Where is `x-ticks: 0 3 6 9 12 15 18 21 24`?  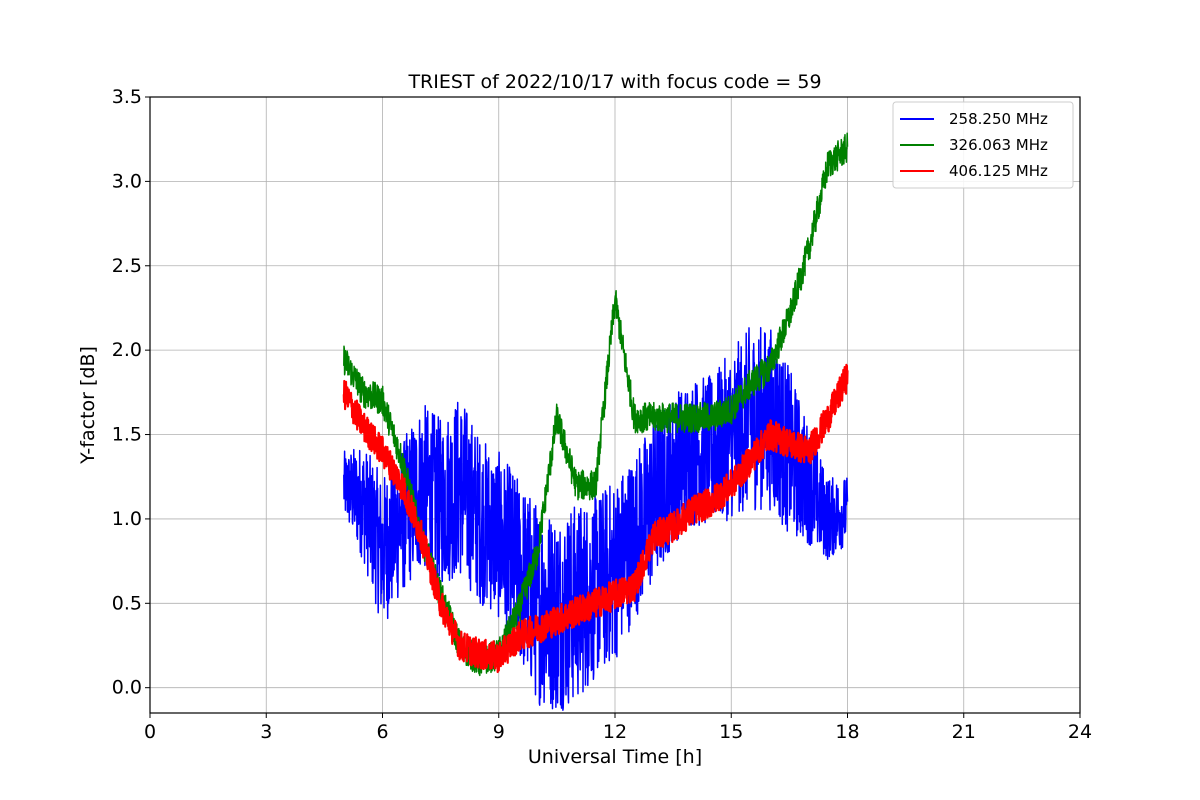
x-ticks: 0 3 6 9 12 15 18 21 24 is located at coordinates (618, 728).